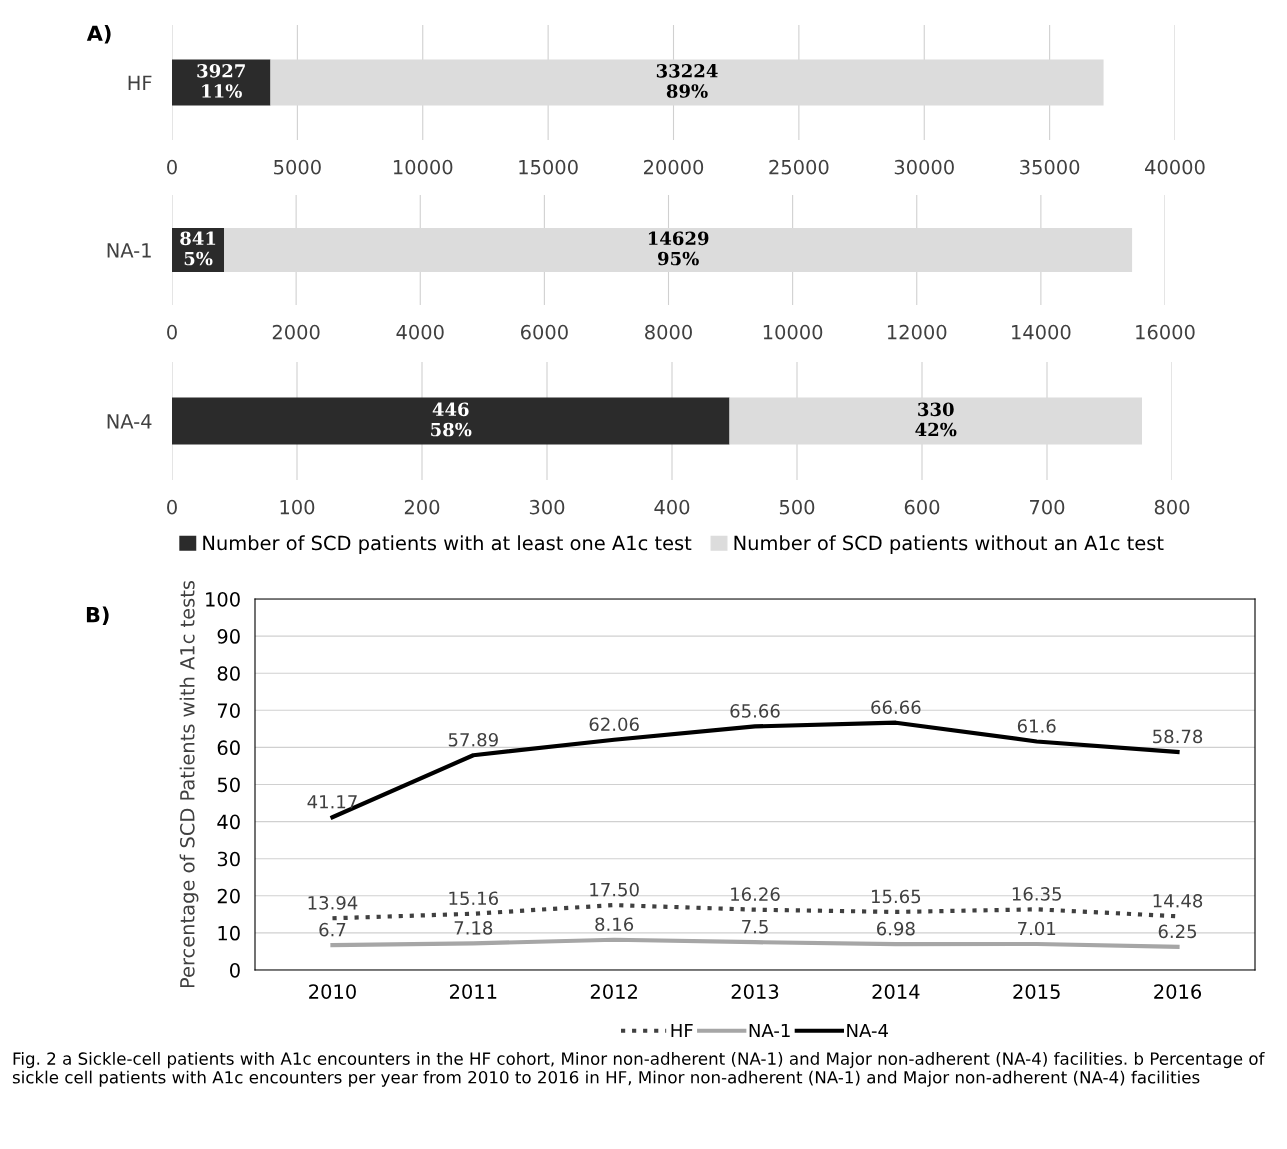  I want to click on line-series, so click(755, 943).